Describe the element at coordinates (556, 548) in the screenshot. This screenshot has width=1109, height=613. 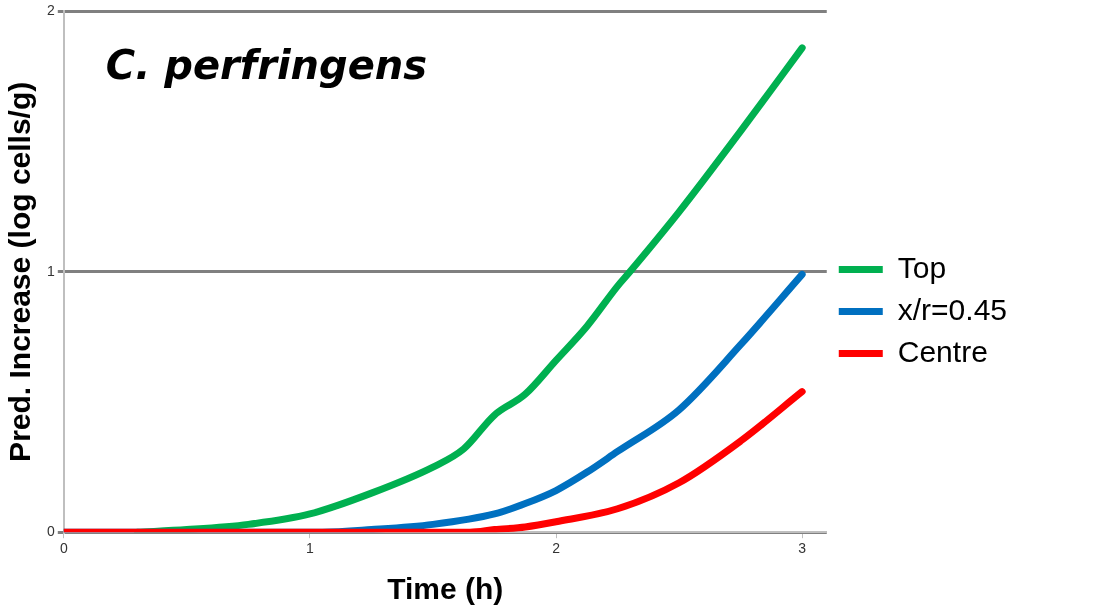
I see `x-tick-label: 2` at that location.